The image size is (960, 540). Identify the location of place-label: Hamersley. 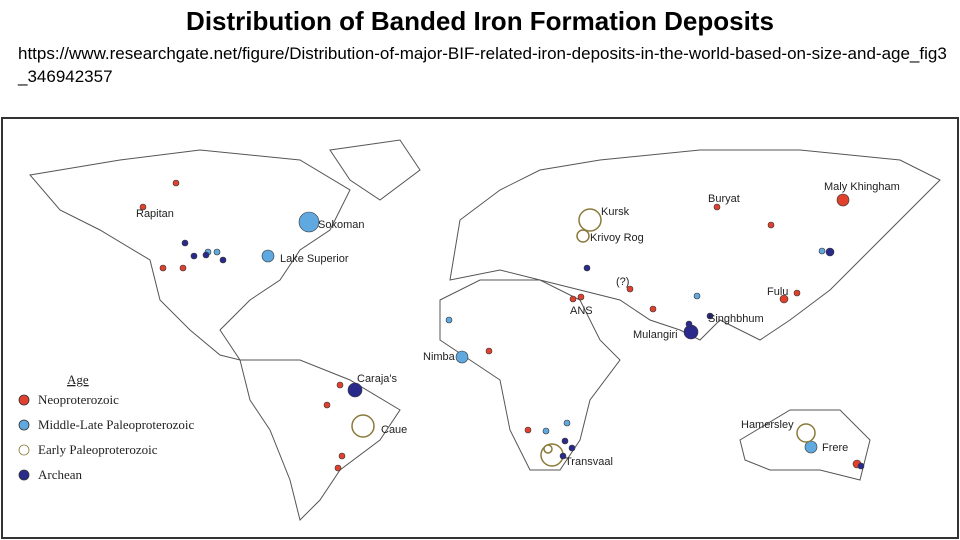
(767, 425).